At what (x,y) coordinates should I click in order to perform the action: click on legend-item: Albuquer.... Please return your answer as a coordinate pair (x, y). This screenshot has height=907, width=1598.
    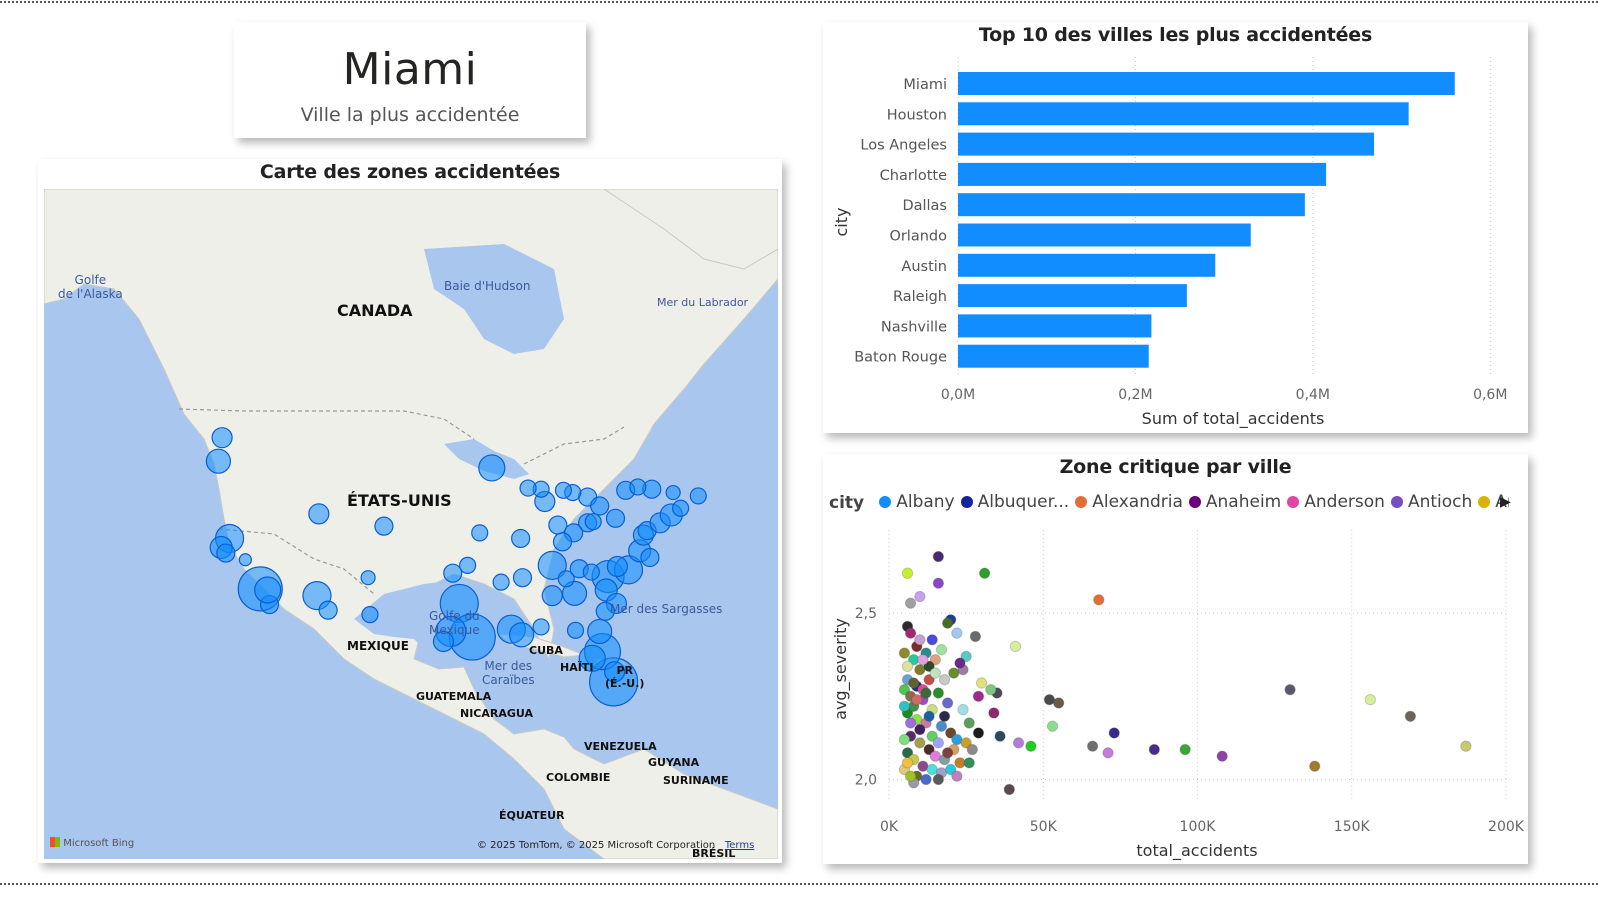
    Looking at the image, I should click on (1014, 502).